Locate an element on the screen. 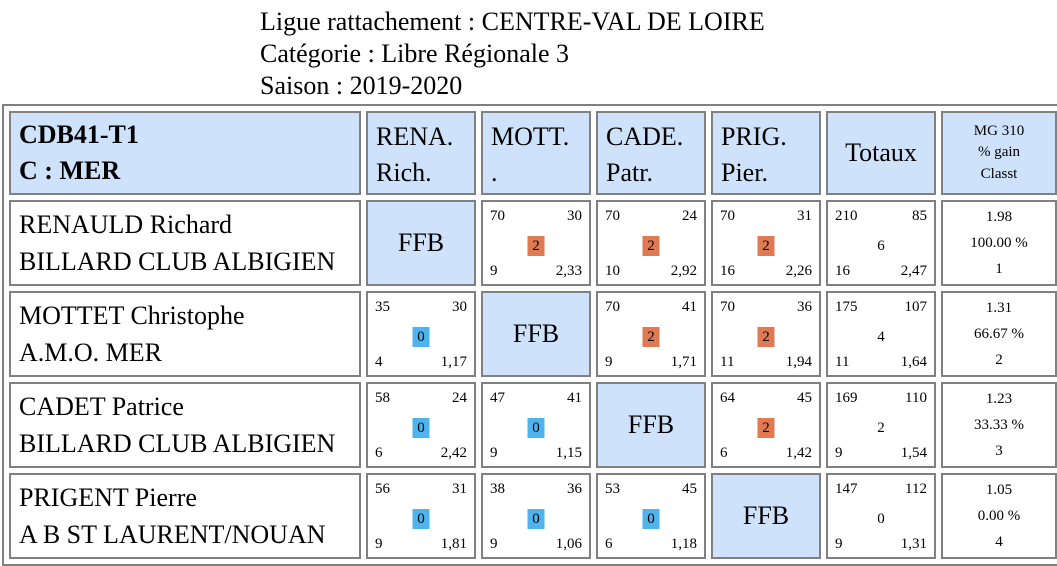 The height and width of the screenshot is (566, 1057). match-cell: 64 45 2 6 1,42 is located at coordinates (766, 425).